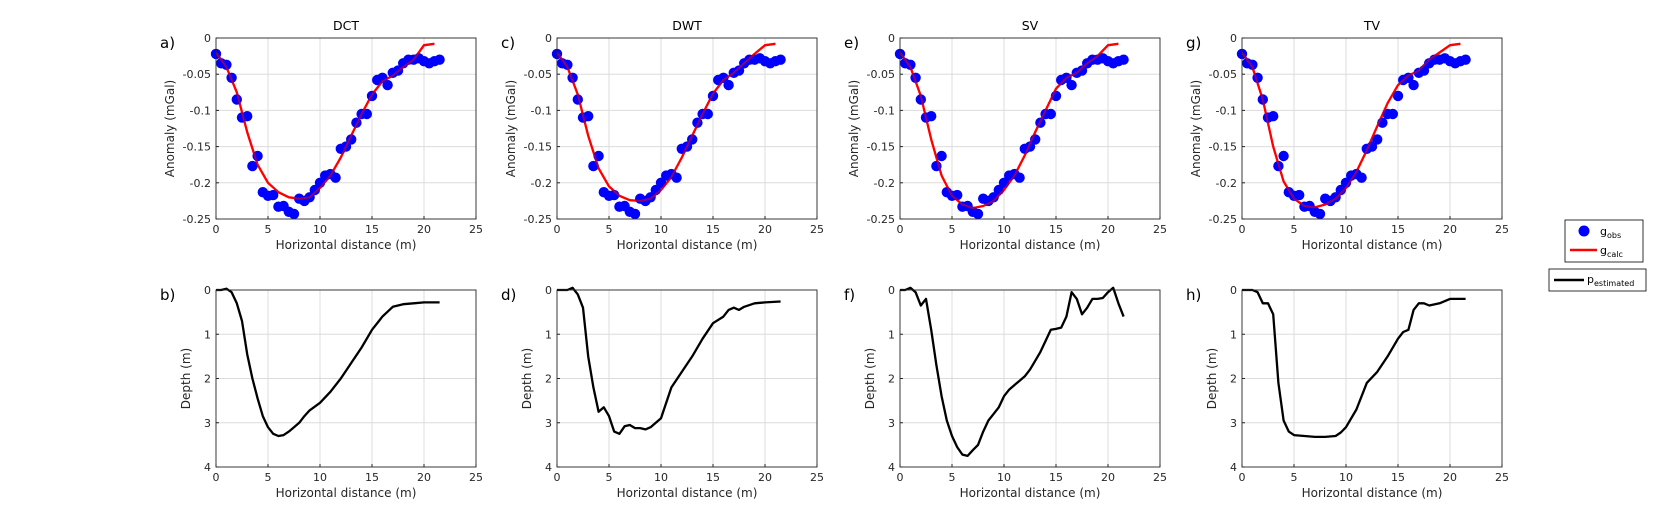 This screenshot has height=527, width=1661. I want to click on legend-anomaly-box, so click(1604, 241).